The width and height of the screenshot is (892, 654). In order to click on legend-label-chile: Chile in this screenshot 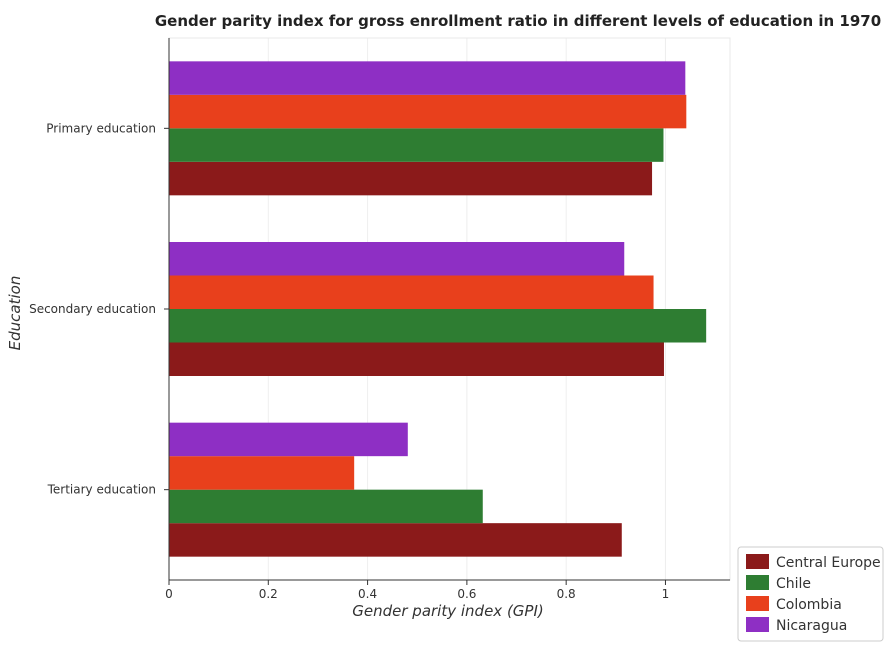, I will do `click(793, 584)`.